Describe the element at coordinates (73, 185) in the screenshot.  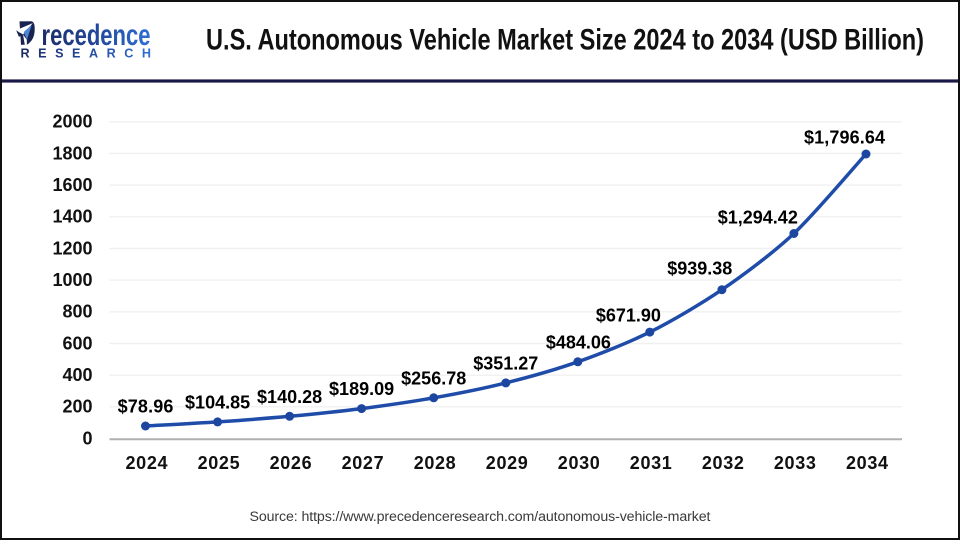
I see `svg-text: 1600` at that location.